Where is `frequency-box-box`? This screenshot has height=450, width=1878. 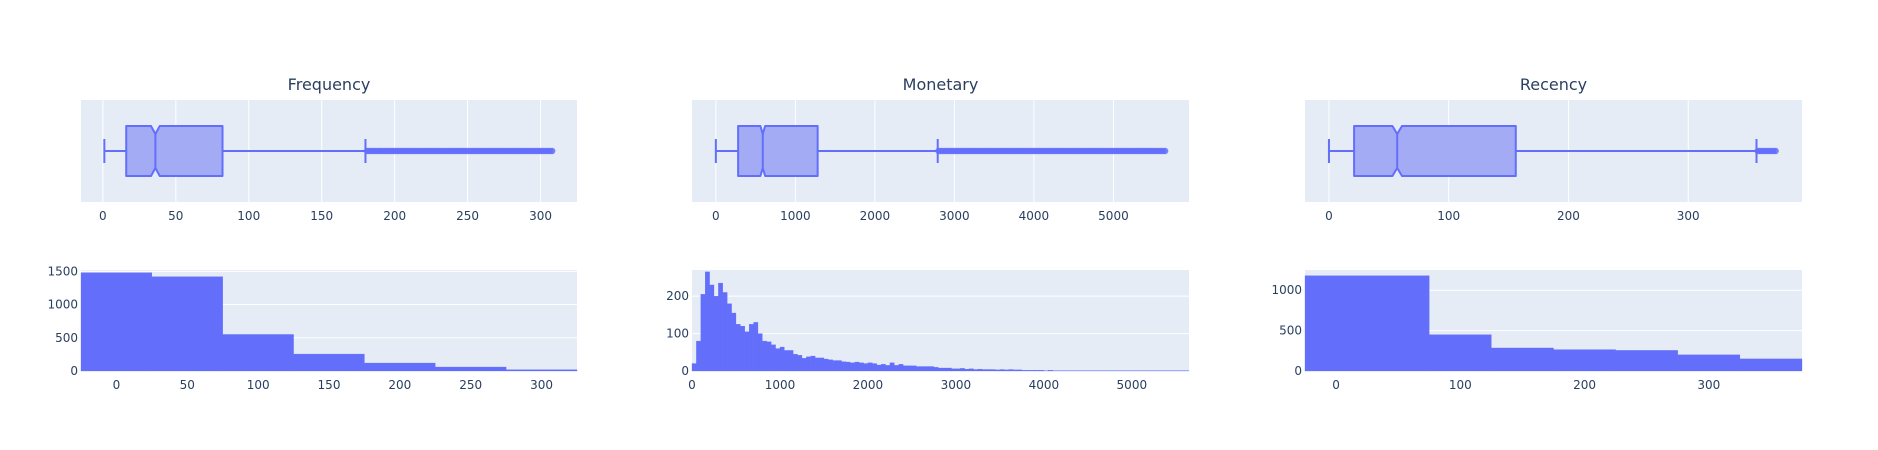 frequency-box-box is located at coordinates (174, 151).